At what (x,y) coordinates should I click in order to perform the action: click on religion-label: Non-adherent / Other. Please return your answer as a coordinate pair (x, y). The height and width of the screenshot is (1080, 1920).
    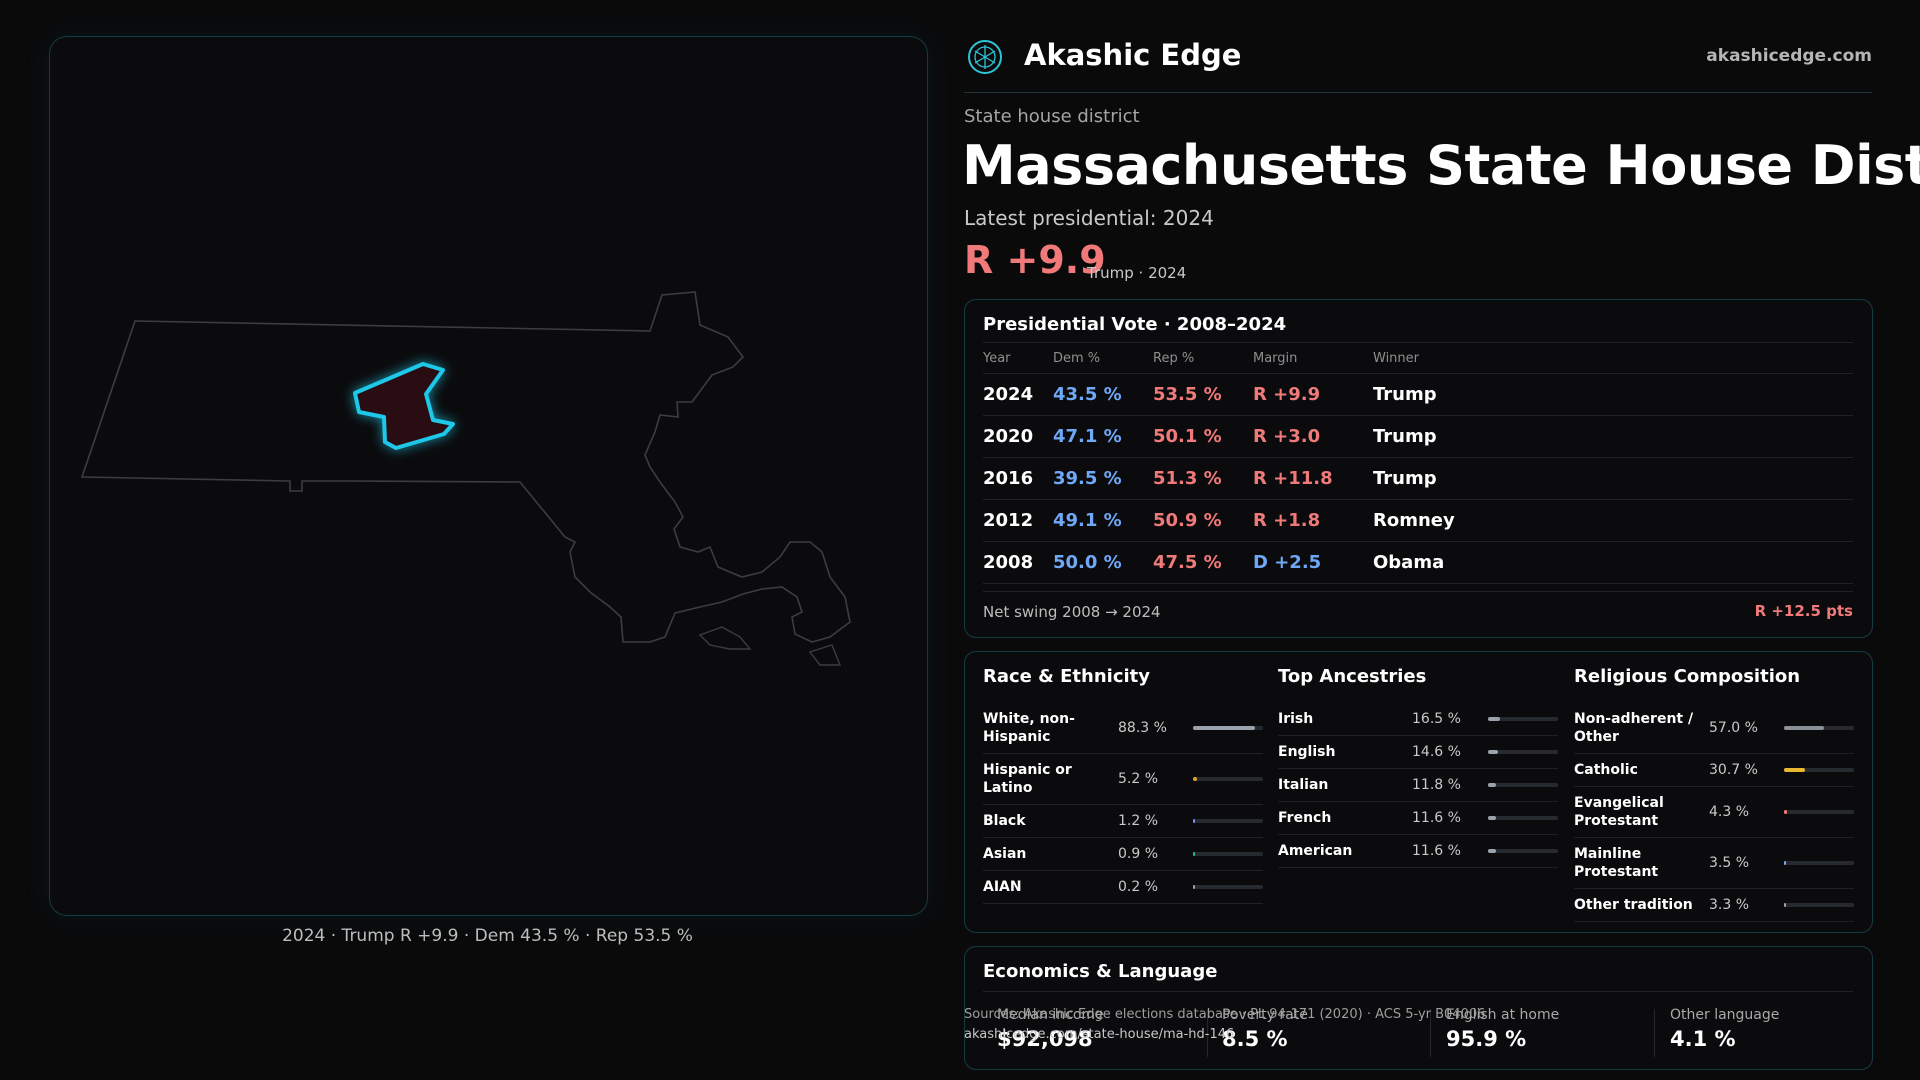
    Looking at the image, I should click on (1634, 728).